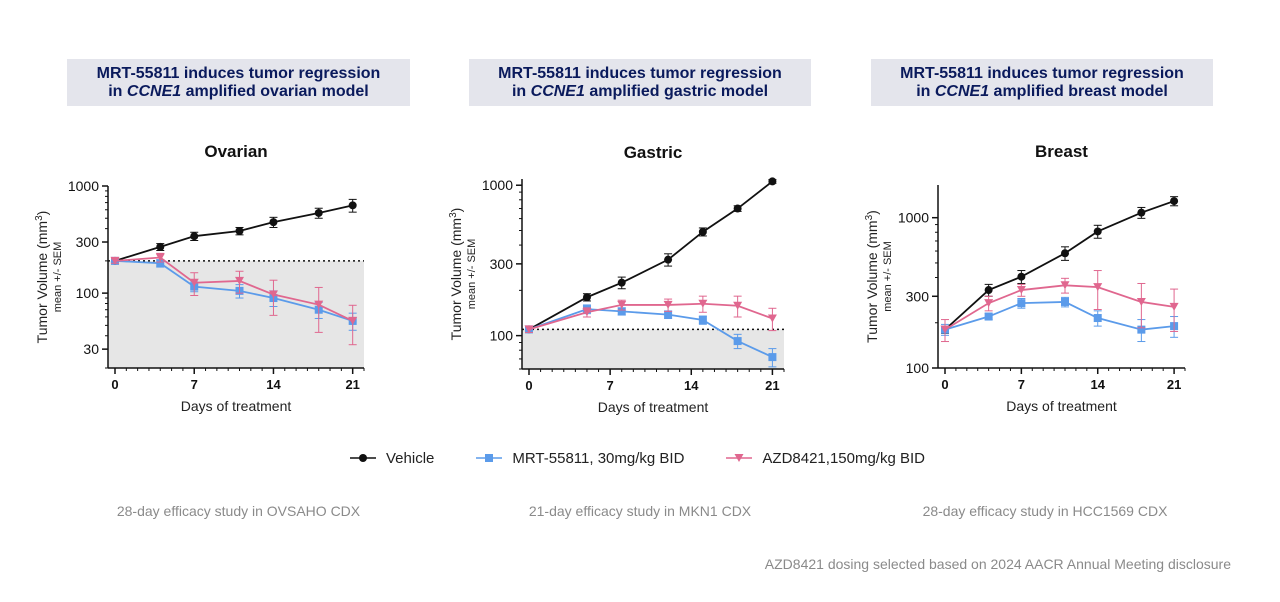 The image size is (1280, 602). Describe the element at coordinates (1078, 91) in the screenshot. I see `header-line-2-rest: amplified breast model` at that location.